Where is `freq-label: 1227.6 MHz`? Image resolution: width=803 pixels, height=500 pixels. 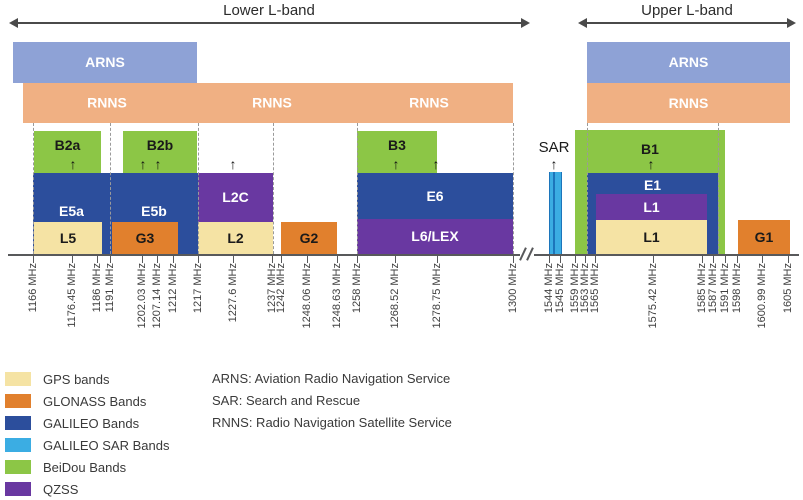 freq-label: 1227.6 MHz is located at coordinates (233, 293).